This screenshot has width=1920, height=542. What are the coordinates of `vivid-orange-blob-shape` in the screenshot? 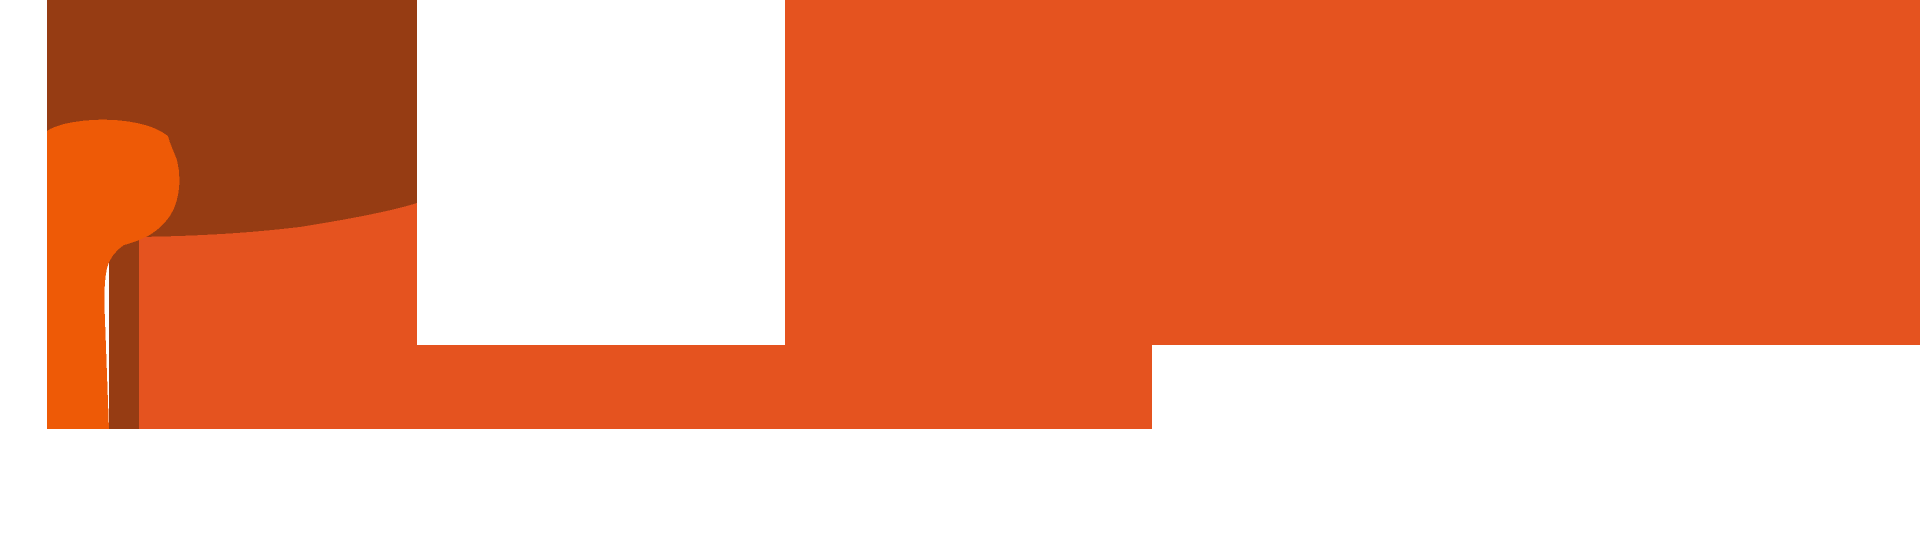 It's located at (113, 274).